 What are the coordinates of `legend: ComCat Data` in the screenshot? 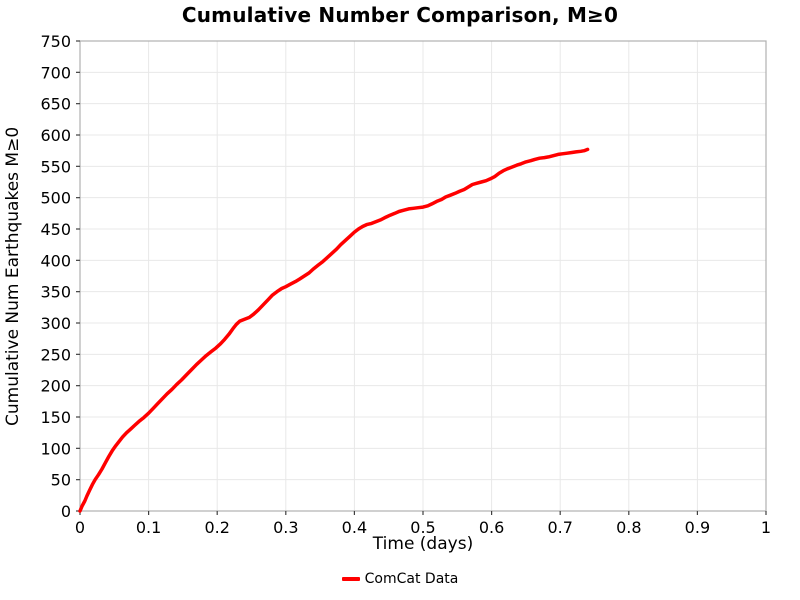 It's located at (400, 579).